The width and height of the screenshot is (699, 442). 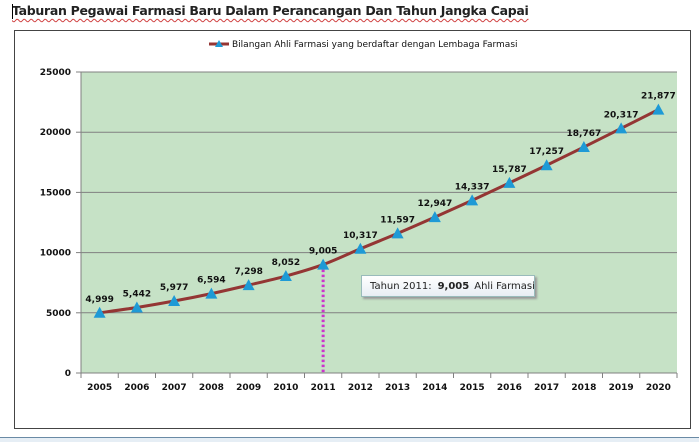 I want to click on data-label: 7,298, so click(x=248, y=272).